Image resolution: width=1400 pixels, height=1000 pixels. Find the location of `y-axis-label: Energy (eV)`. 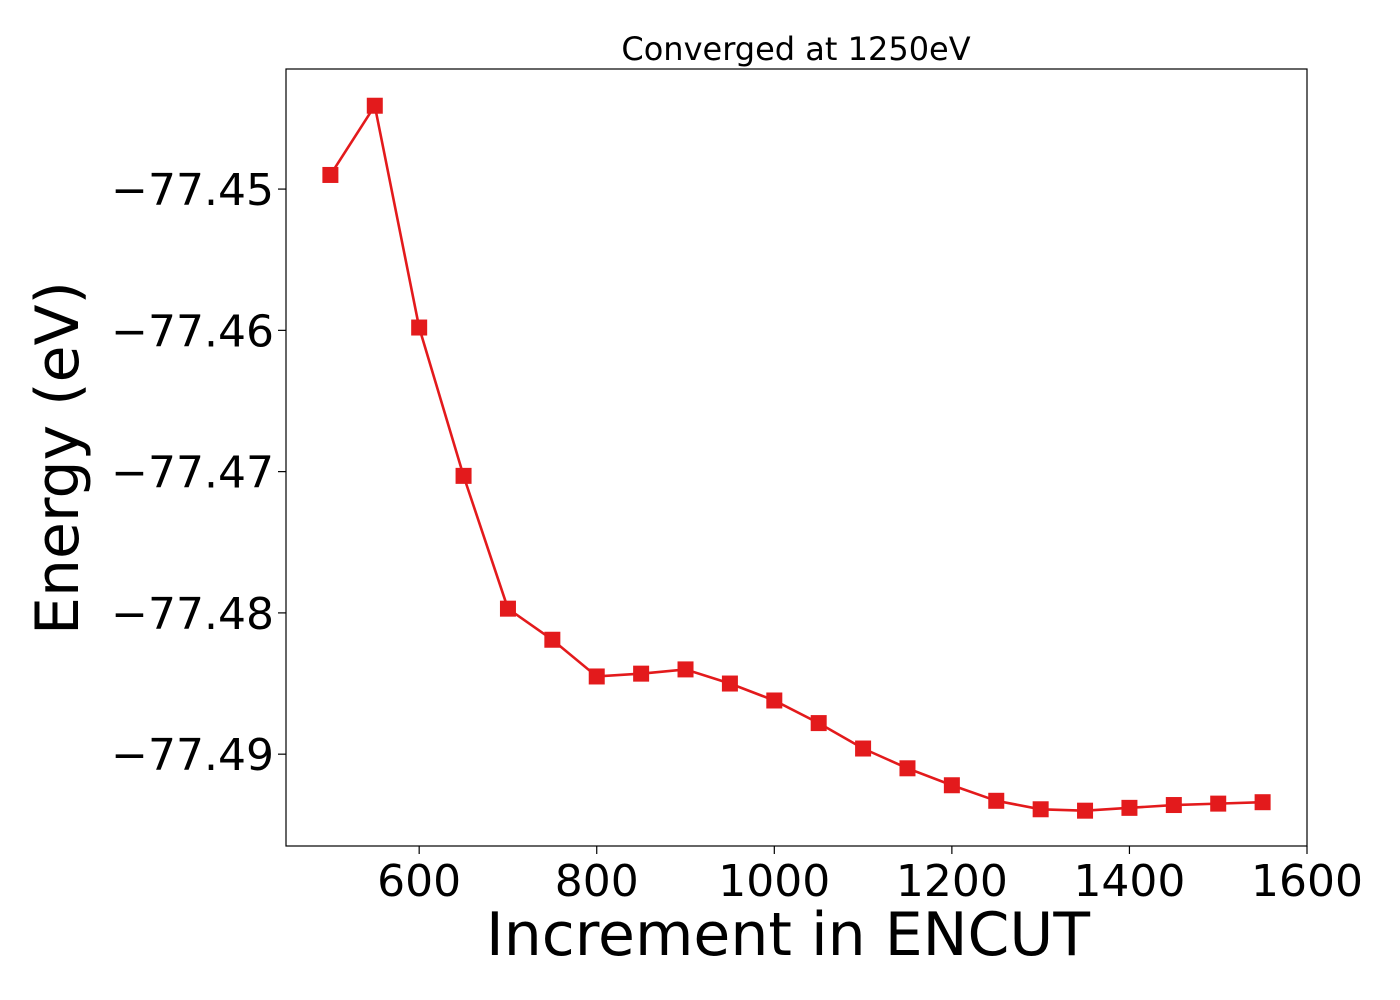

y-axis-label: Energy (eV) is located at coordinates (58, 458).